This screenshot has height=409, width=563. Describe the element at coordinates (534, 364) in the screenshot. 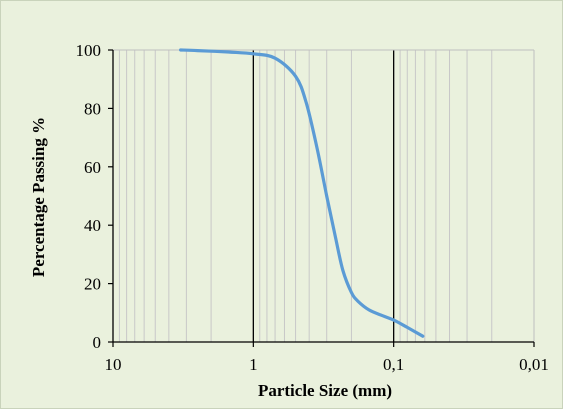

I see `x-tick-label: 0,01` at that location.